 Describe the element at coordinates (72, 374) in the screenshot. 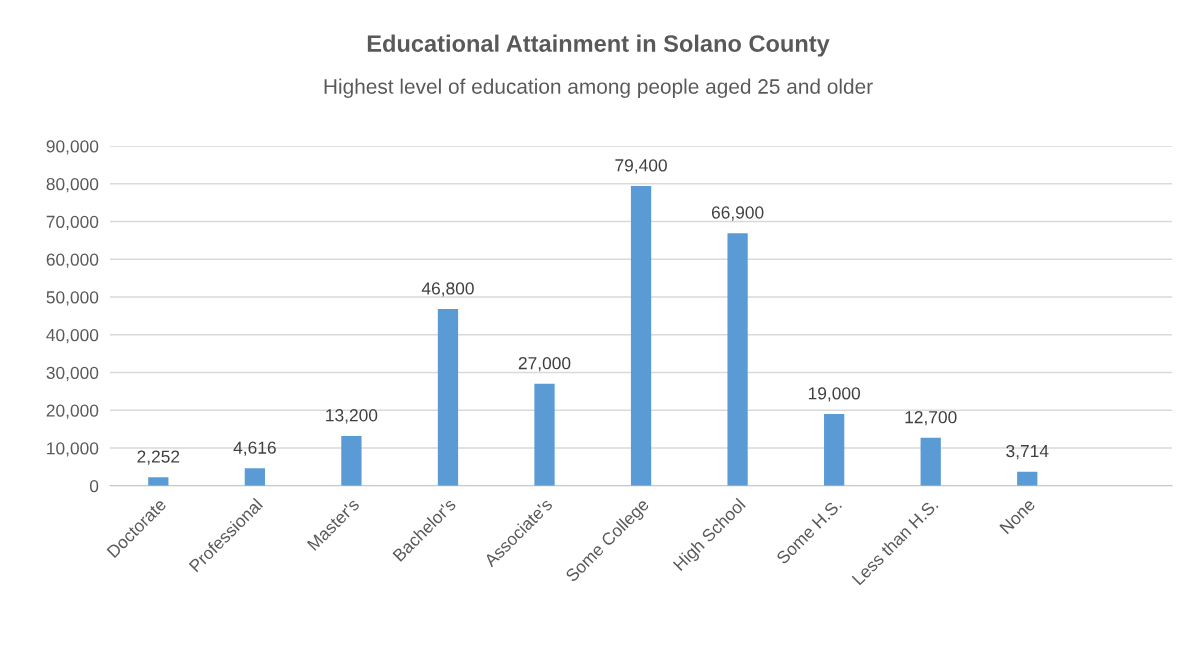

I see `y-tick-label: 30,000` at that location.